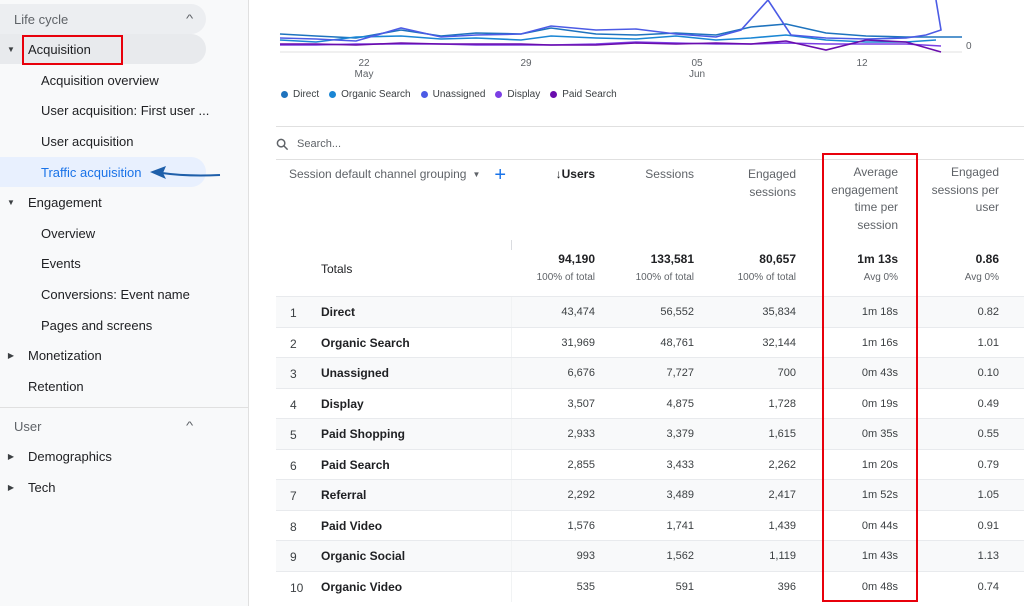 The height and width of the screenshot is (606, 1024). What do you see at coordinates (981, 277) in the screenshot?
I see `totals-engaged-per-user-sub: Avg 0%` at bounding box center [981, 277].